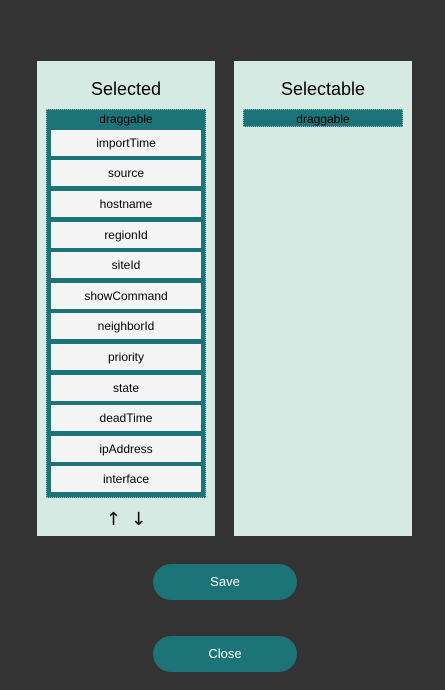 This screenshot has width=445, height=690. Describe the element at coordinates (225, 582) in the screenshot. I see `save-button: Save` at that location.